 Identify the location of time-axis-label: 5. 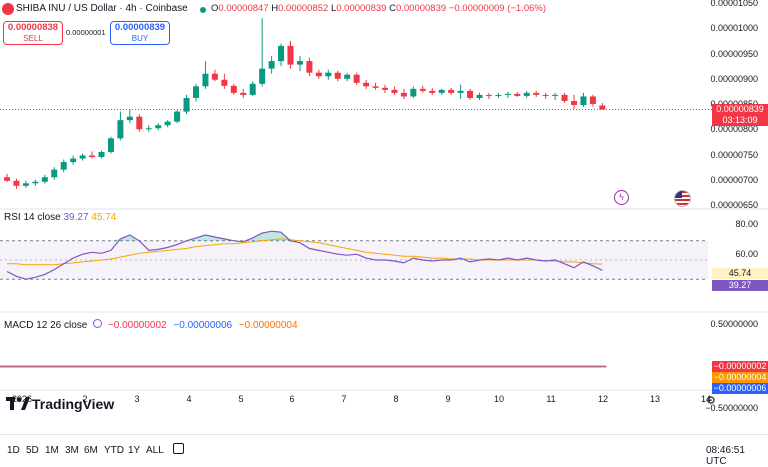
(241, 399).